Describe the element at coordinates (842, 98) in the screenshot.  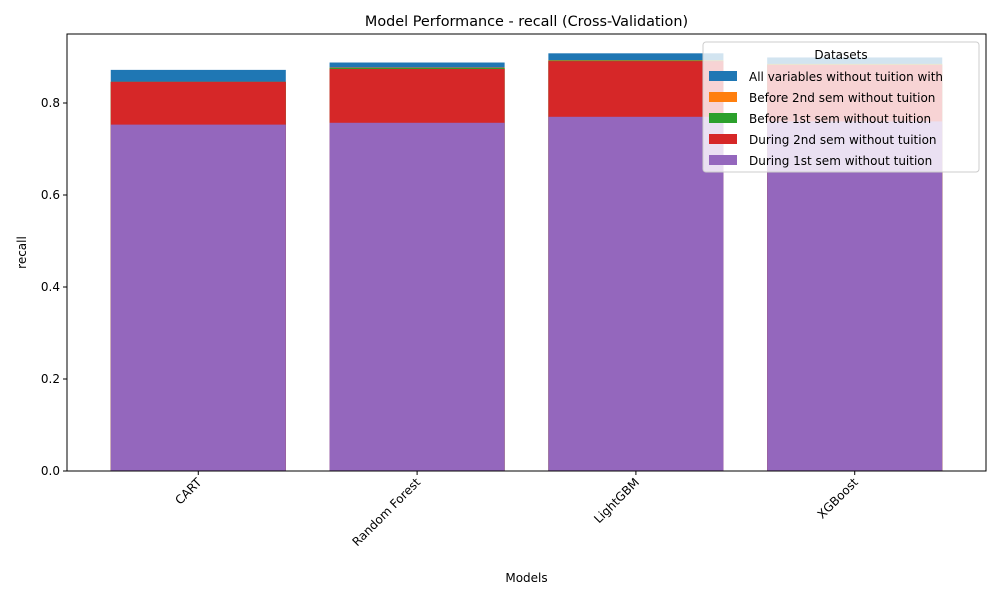
I see `legend-entry: Before 2nd sem without tuition` at that location.